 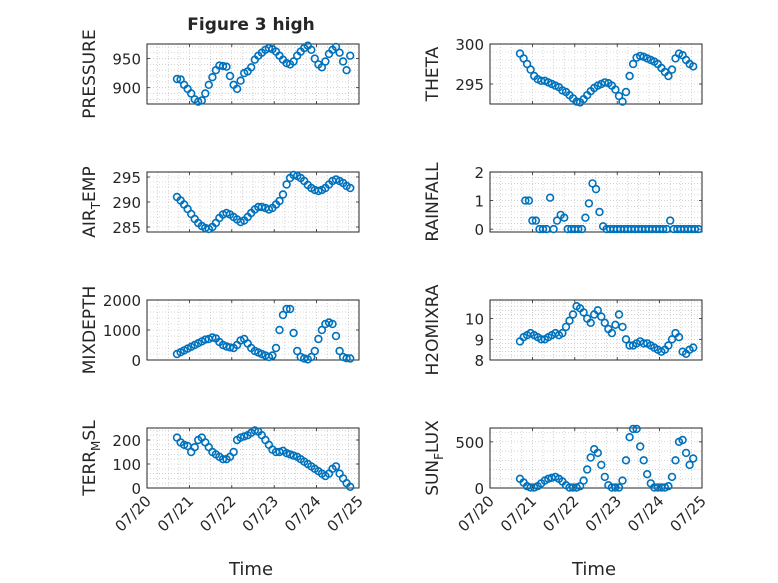 What do you see at coordinates (251, 25) in the screenshot?
I see `figure-title: Figure 3 high` at bounding box center [251, 25].